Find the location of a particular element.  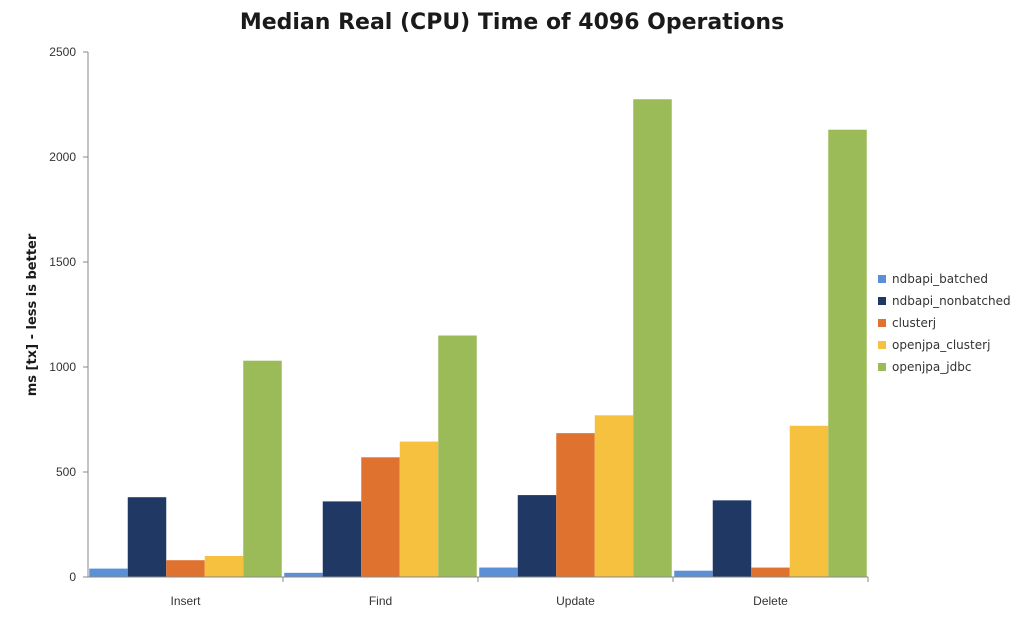

x-axis: Insert Find Update Delete is located at coordinates (478, 592).